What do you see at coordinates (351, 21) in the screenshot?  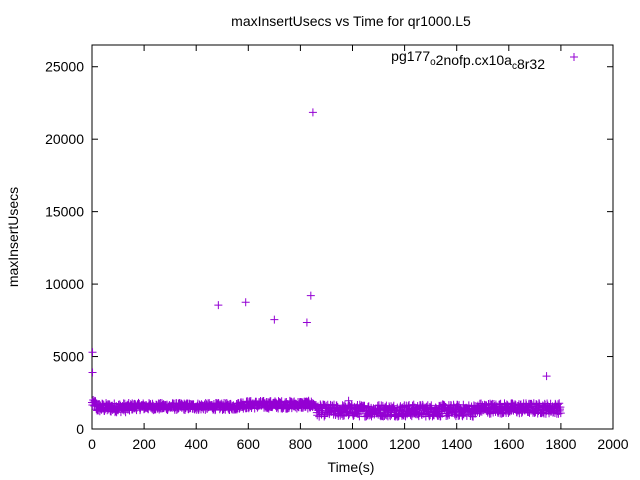 I see `chart-title: maxInsertUsecs vs Time for qr1000.L5` at bounding box center [351, 21].